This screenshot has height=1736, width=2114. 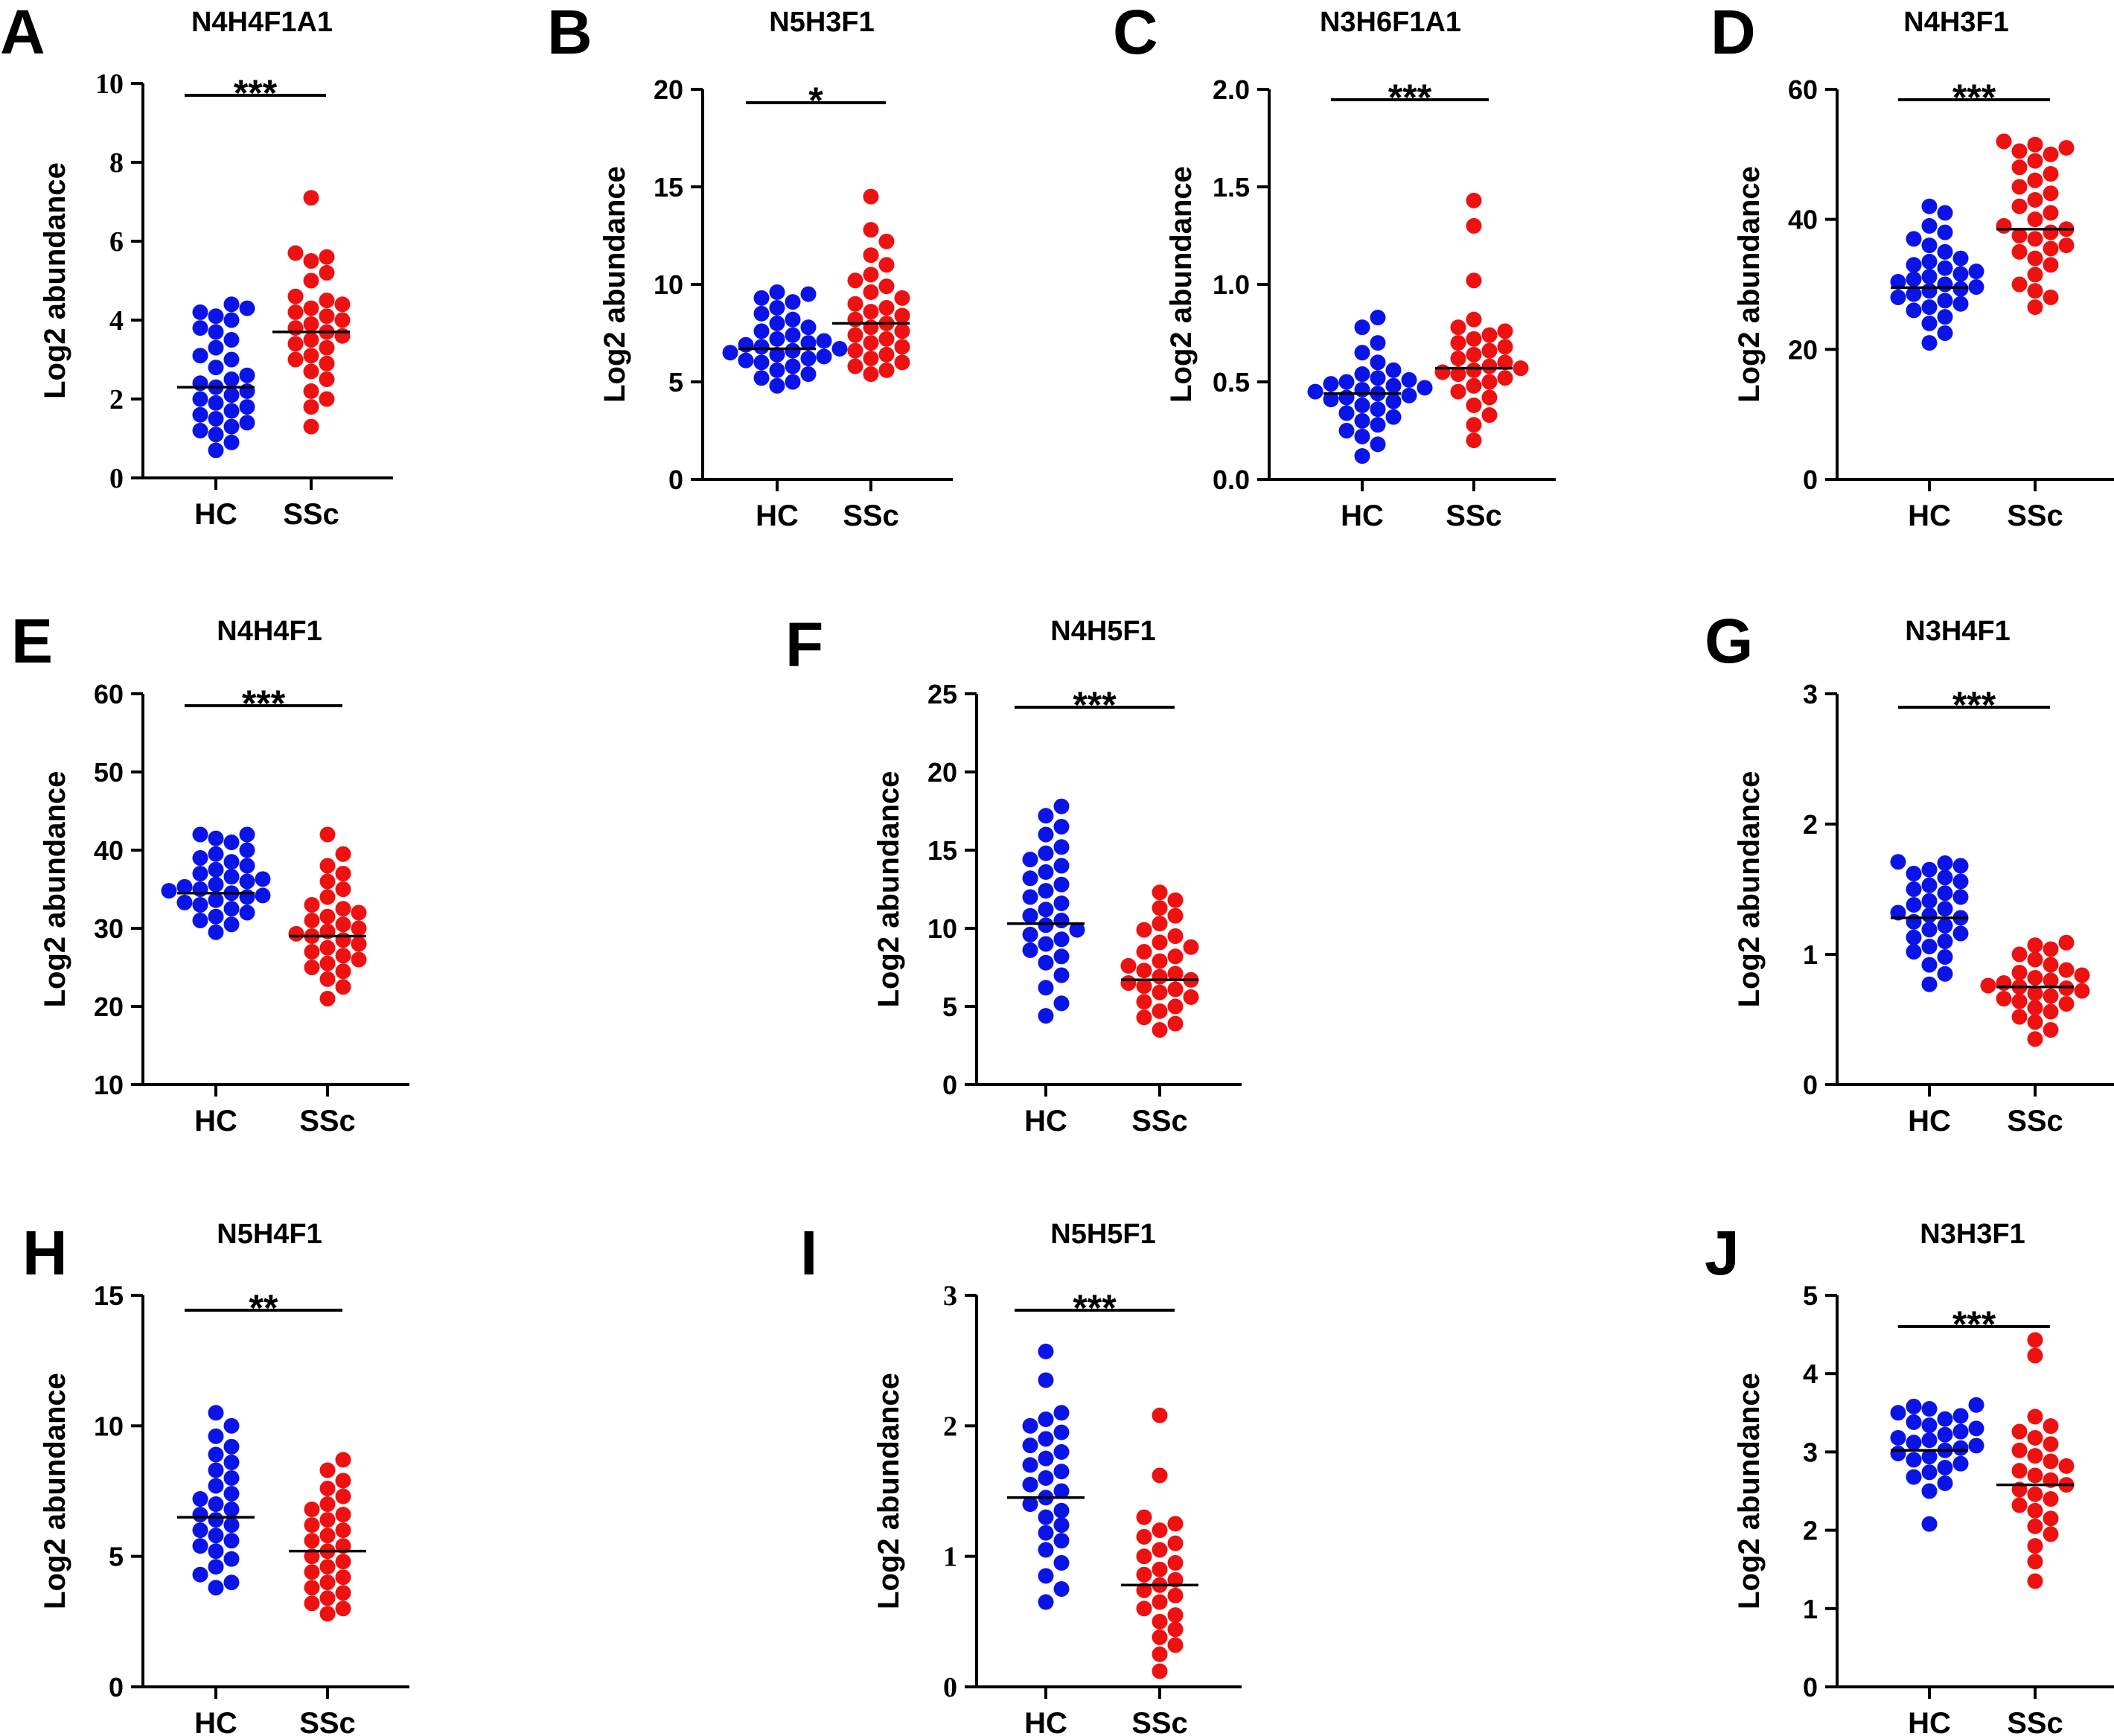 I want to click on y-tick-label: 1.5, so click(x=1231, y=187).